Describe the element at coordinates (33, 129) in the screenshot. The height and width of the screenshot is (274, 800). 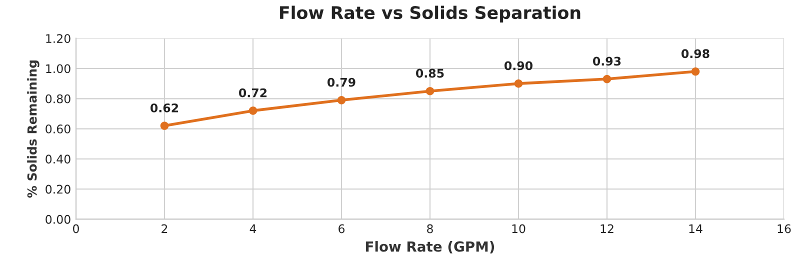
I see `y-axis-title: % Solids Remaining` at that location.